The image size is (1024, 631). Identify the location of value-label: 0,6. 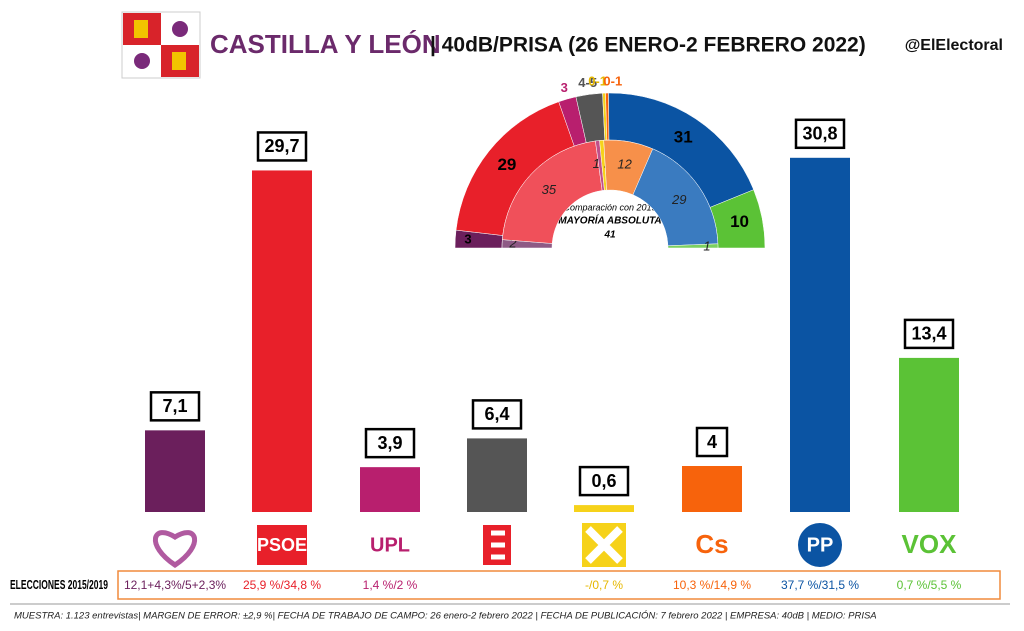
(603, 481).